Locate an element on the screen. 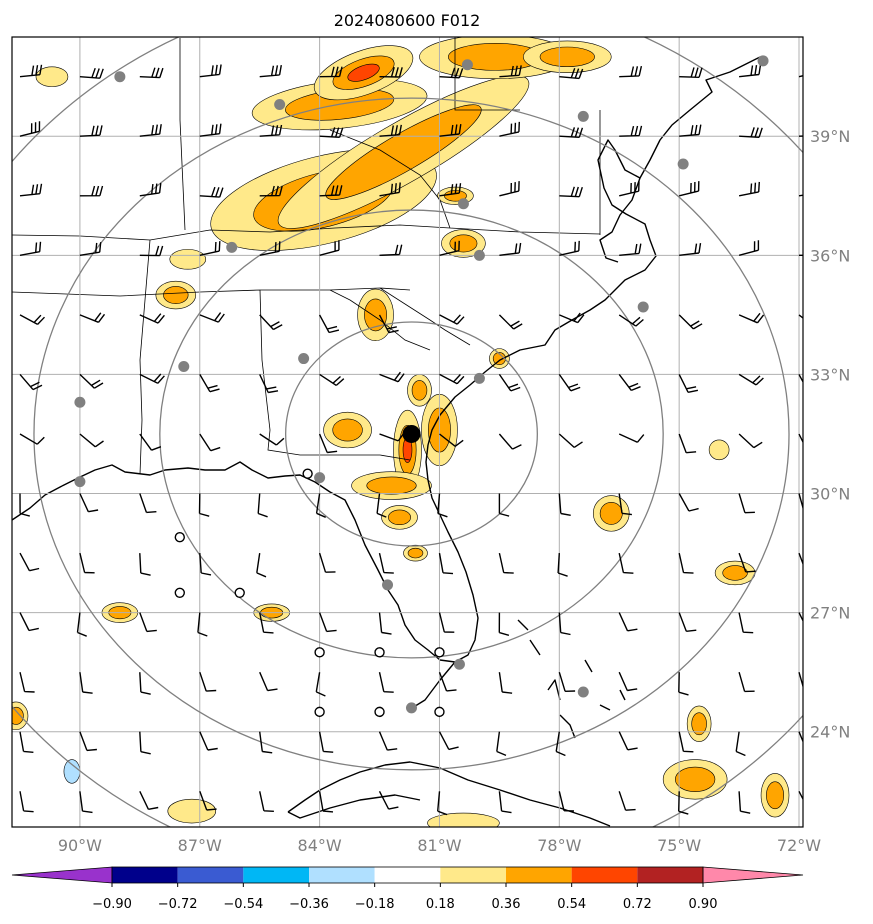  florida-keys is located at coordinates (433, 685).